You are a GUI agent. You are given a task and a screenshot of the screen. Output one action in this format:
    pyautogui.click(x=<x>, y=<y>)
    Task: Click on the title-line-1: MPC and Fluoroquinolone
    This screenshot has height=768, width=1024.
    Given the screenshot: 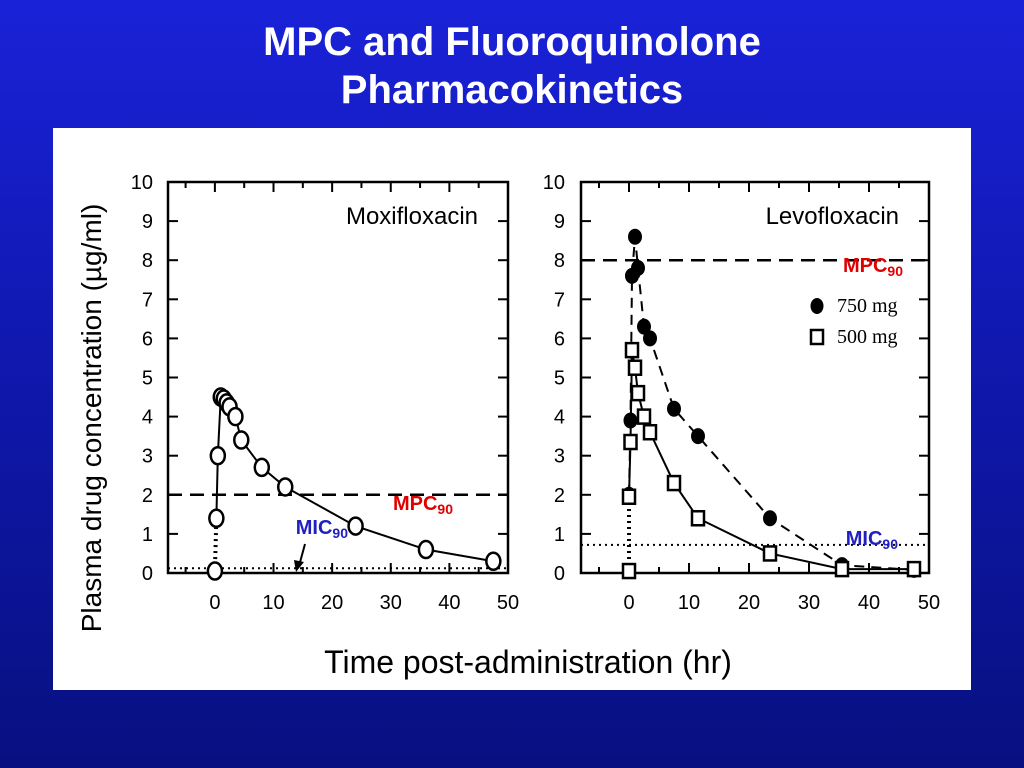 What is the action you would take?
    pyautogui.click(x=512, y=42)
    